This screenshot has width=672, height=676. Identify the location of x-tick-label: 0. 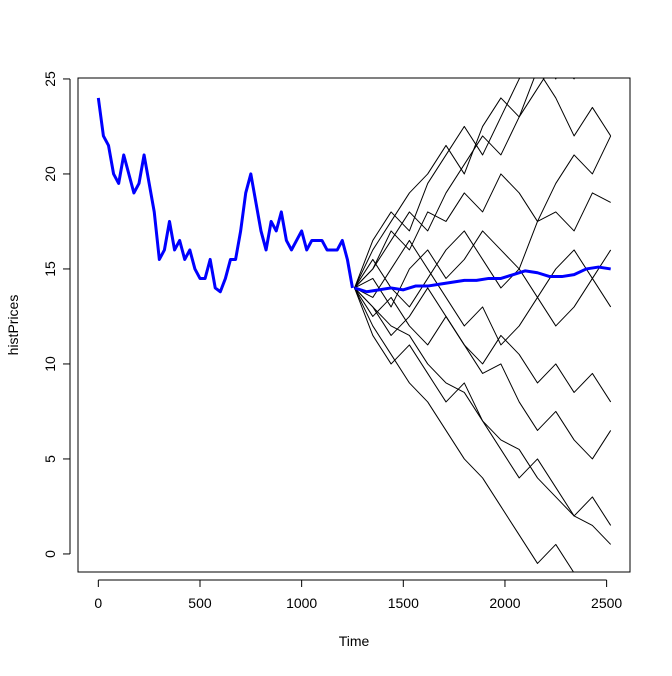
(98, 603).